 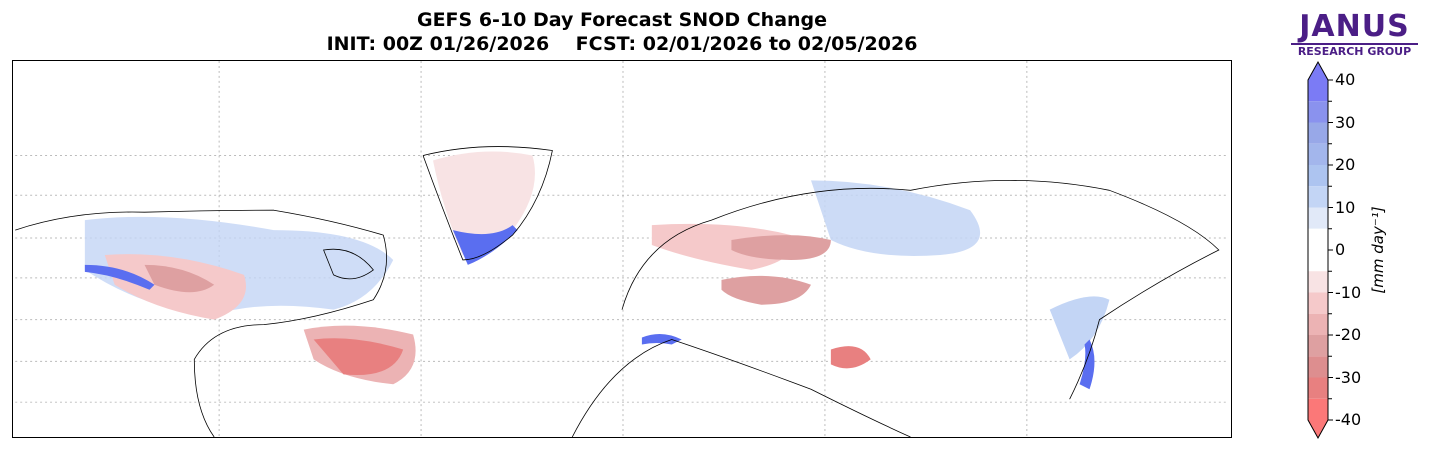 I want to click on colorbar, so click(x=1320, y=250).